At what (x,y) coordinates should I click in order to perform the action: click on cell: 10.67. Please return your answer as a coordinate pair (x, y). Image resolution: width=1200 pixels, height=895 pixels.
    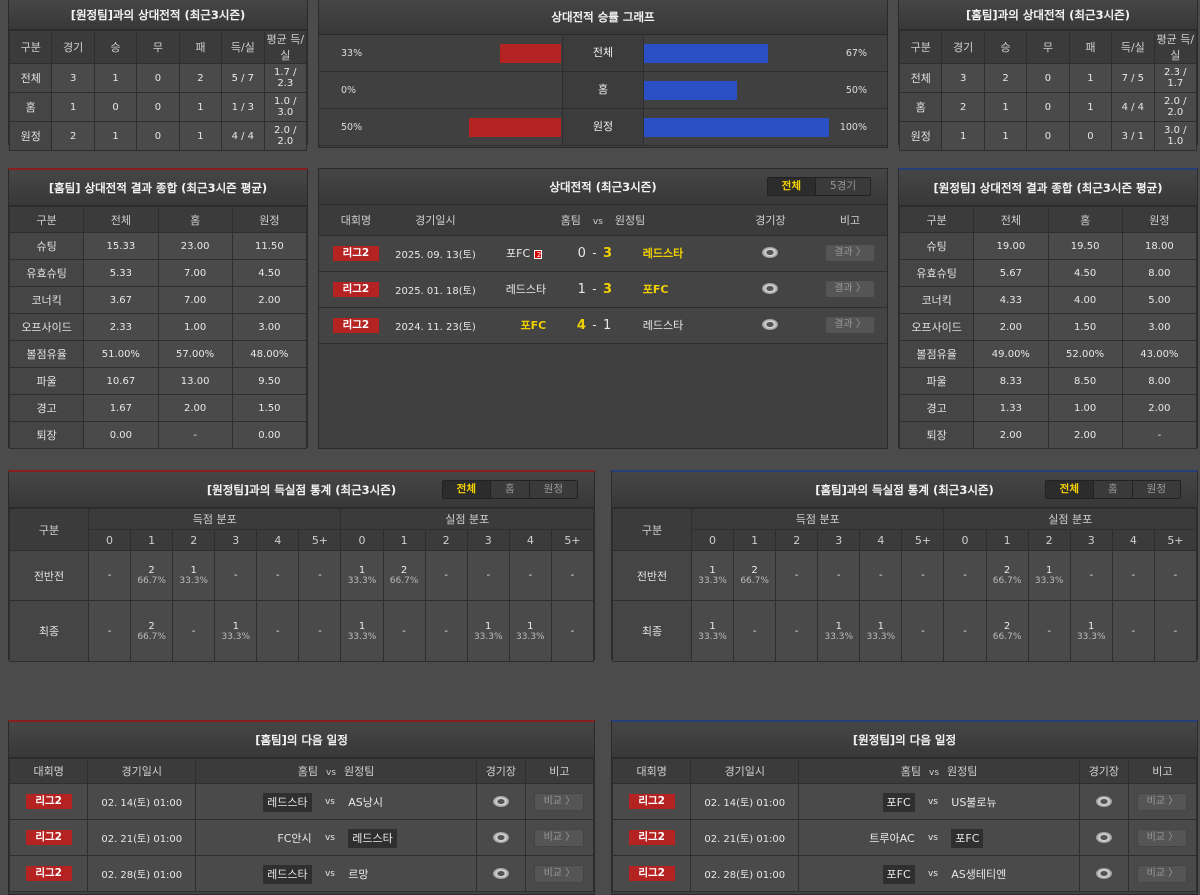
    Looking at the image, I should click on (121, 381).